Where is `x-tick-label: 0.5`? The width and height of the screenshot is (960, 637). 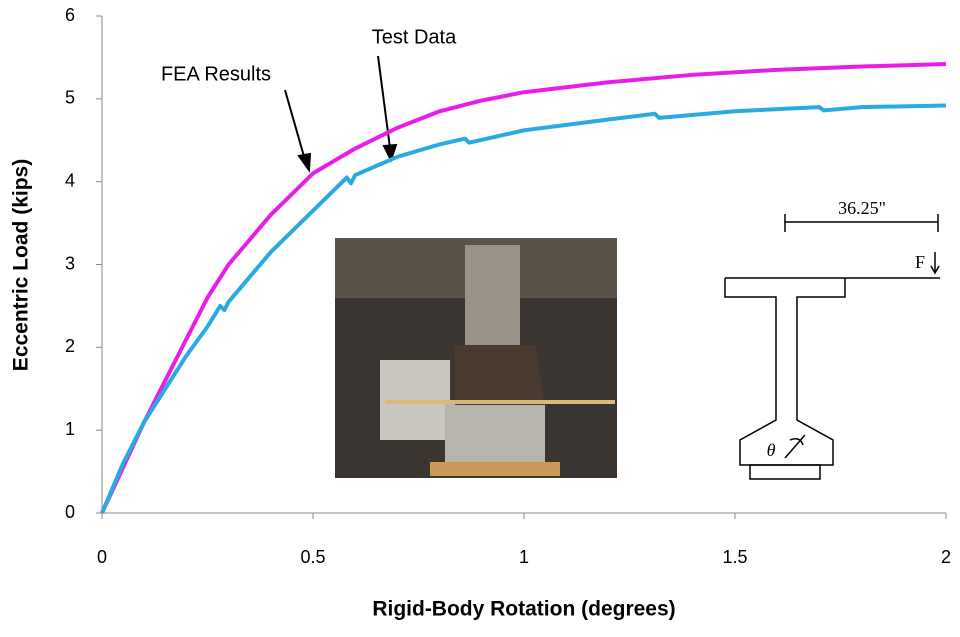
x-tick-label: 0.5 is located at coordinates (312, 557).